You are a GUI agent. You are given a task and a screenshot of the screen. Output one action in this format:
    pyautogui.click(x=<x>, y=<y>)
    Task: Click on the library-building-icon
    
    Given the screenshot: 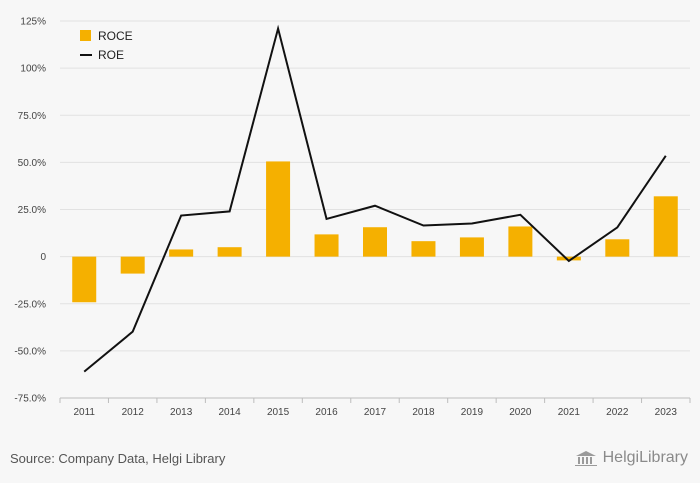 What is the action you would take?
    pyautogui.click(x=585, y=458)
    